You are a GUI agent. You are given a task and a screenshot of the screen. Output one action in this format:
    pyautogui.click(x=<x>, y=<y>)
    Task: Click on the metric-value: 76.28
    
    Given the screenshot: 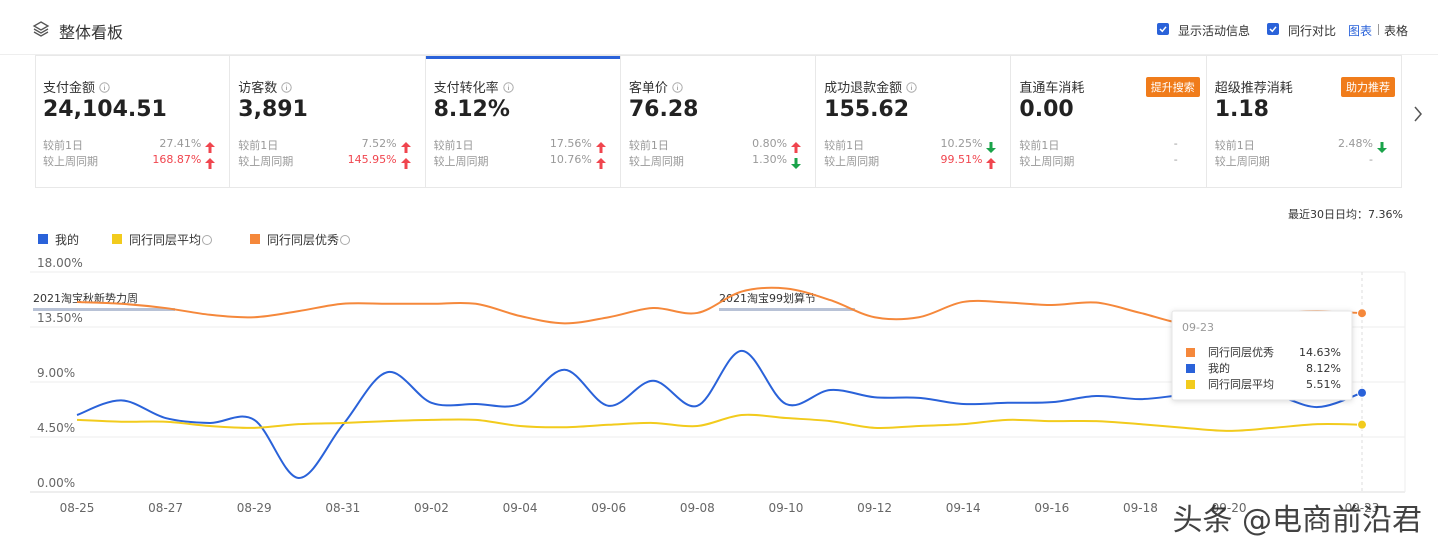 What is the action you would take?
    pyautogui.click(x=663, y=109)
    